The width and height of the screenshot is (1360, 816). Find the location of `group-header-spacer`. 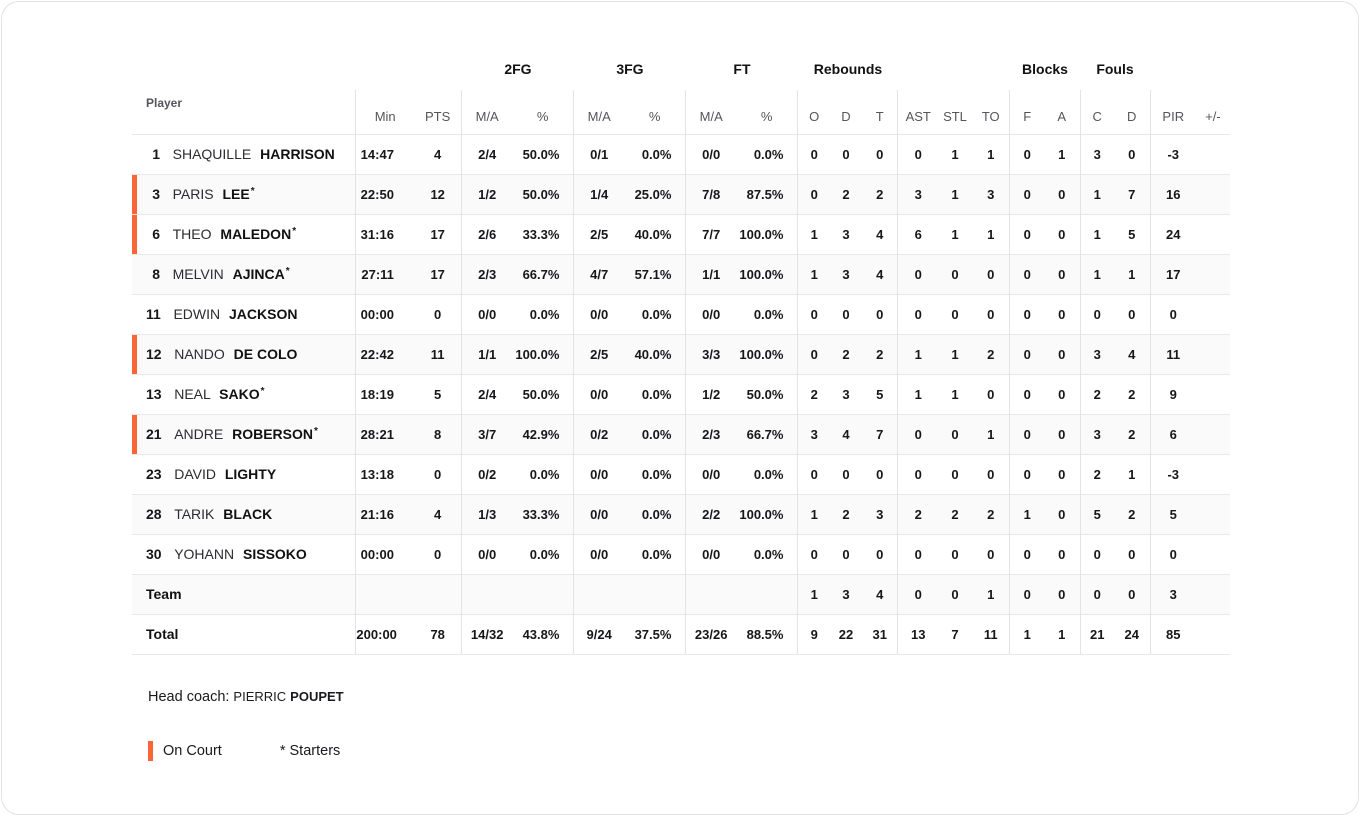

group-header-spacer is located at coordinates (409, 69).